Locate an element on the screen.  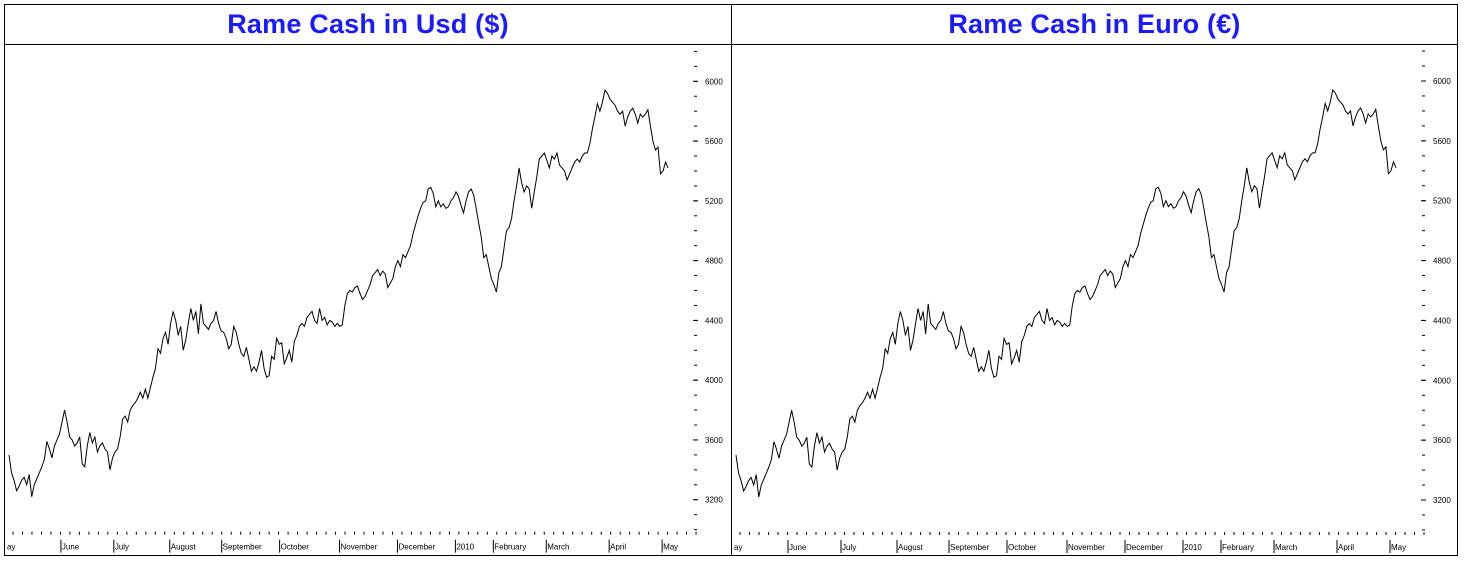
chart-title-bar: Rame Cash in Usd ($) is located at coordinates (368, 25).